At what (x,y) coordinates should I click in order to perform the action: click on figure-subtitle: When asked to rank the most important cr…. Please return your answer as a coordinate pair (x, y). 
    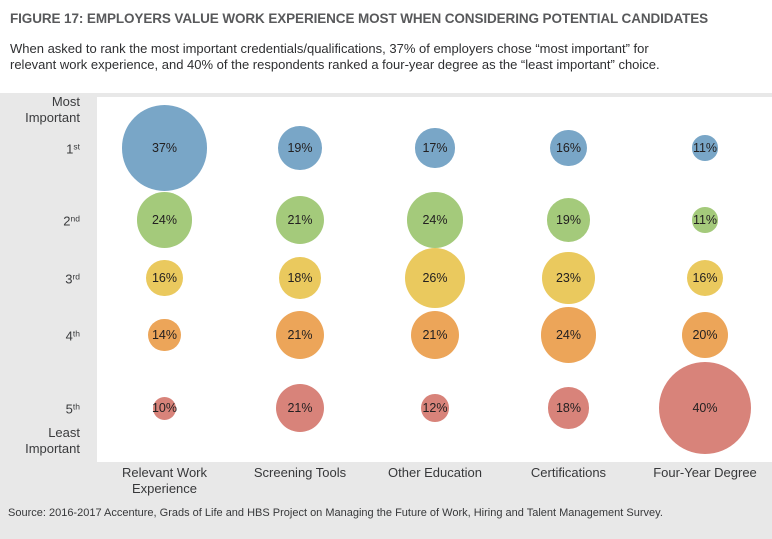
    Looking at the image, I should click on (335, 57).